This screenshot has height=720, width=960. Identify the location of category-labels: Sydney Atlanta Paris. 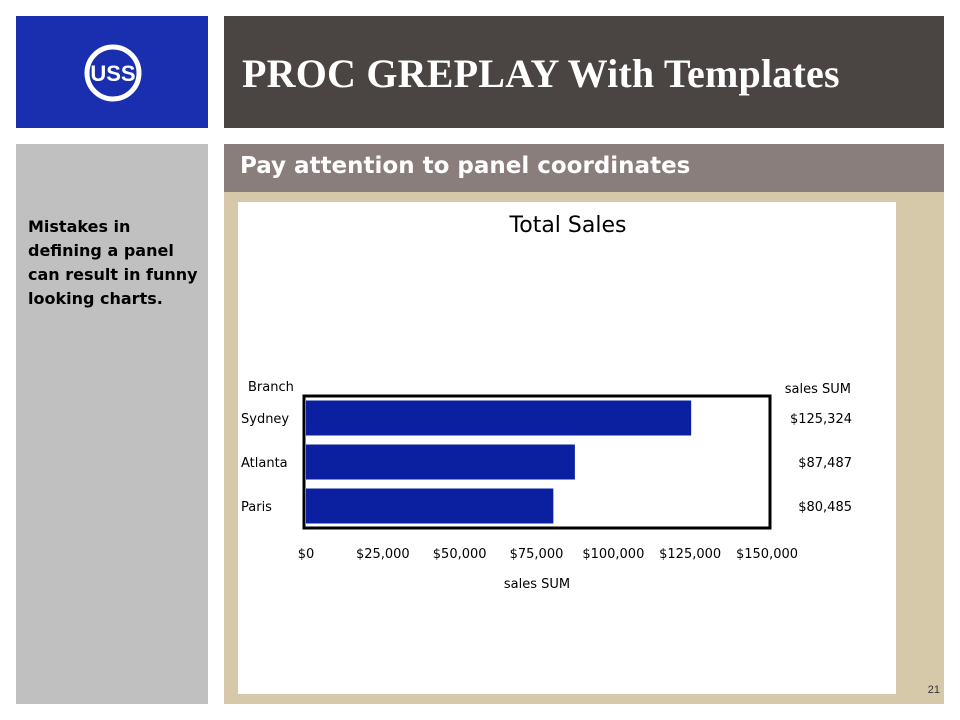
(265, 463).